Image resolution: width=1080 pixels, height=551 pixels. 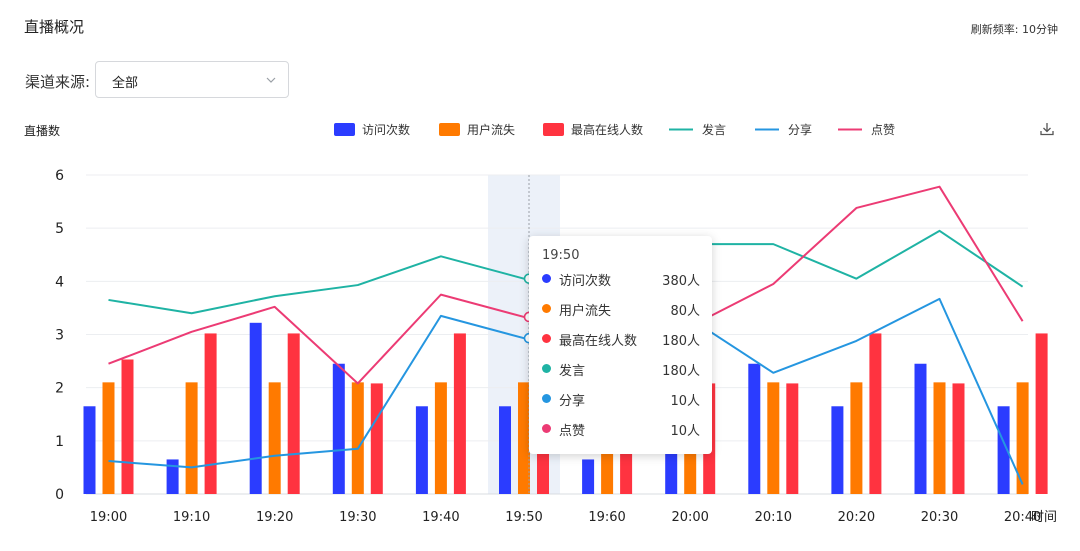 What do you see at coordinates (621, 375) in the screenshot?
I see `tooltip-row-speak: 发言 180人` at bounding box center [621, 375].